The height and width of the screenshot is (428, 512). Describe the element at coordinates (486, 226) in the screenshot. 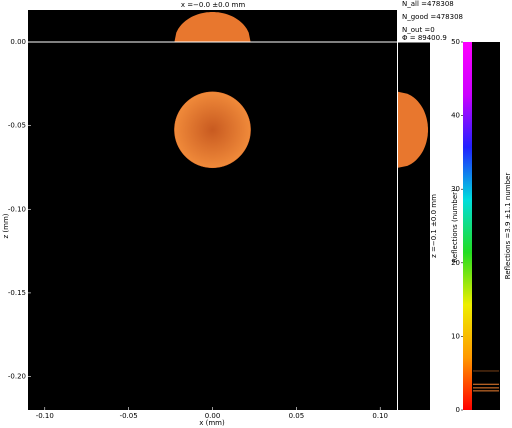

I see `colorbar-histogram-area` at that location.